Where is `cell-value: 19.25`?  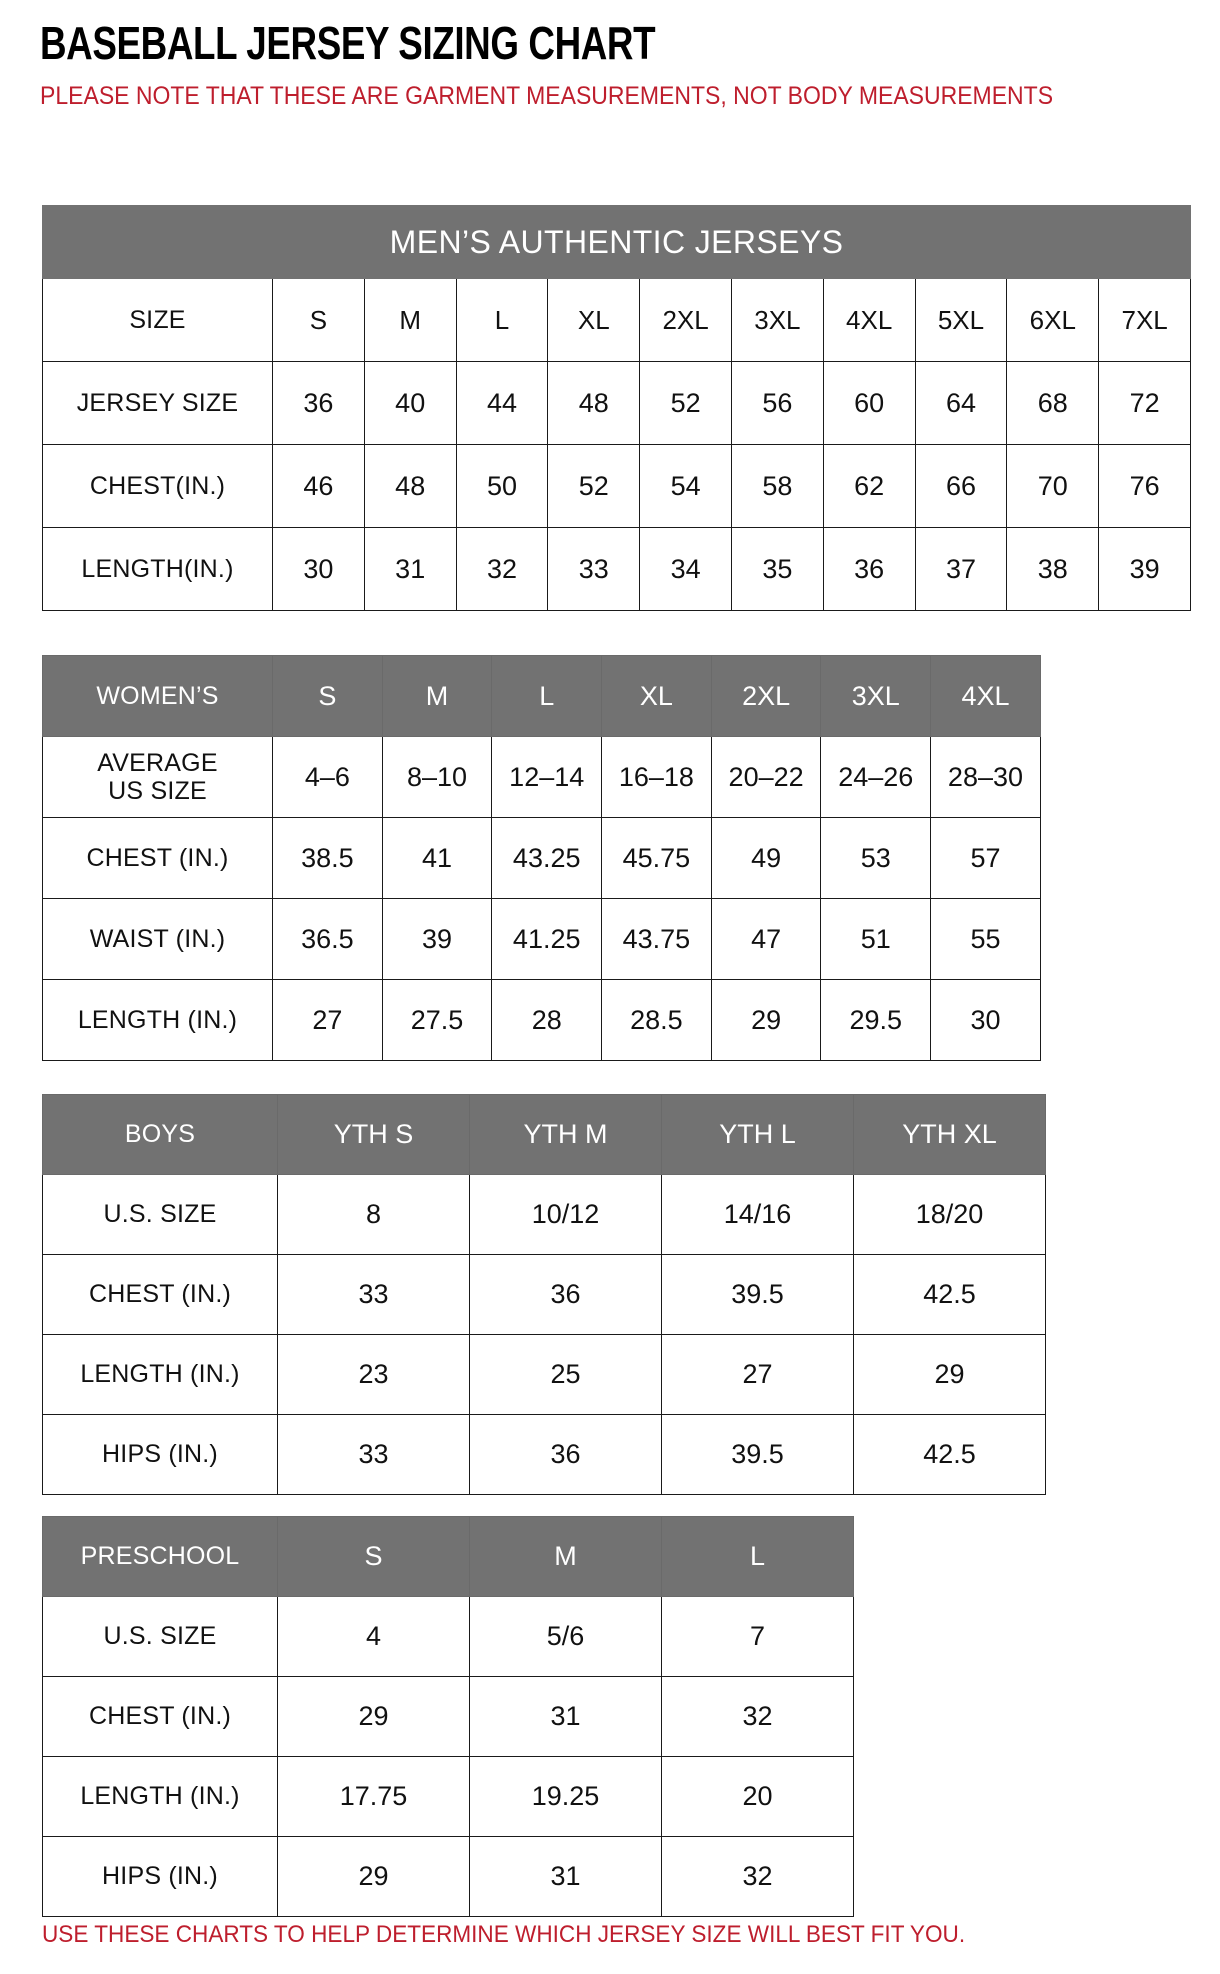 cell-value: 19.25 is located at coordinates (565, 1796).